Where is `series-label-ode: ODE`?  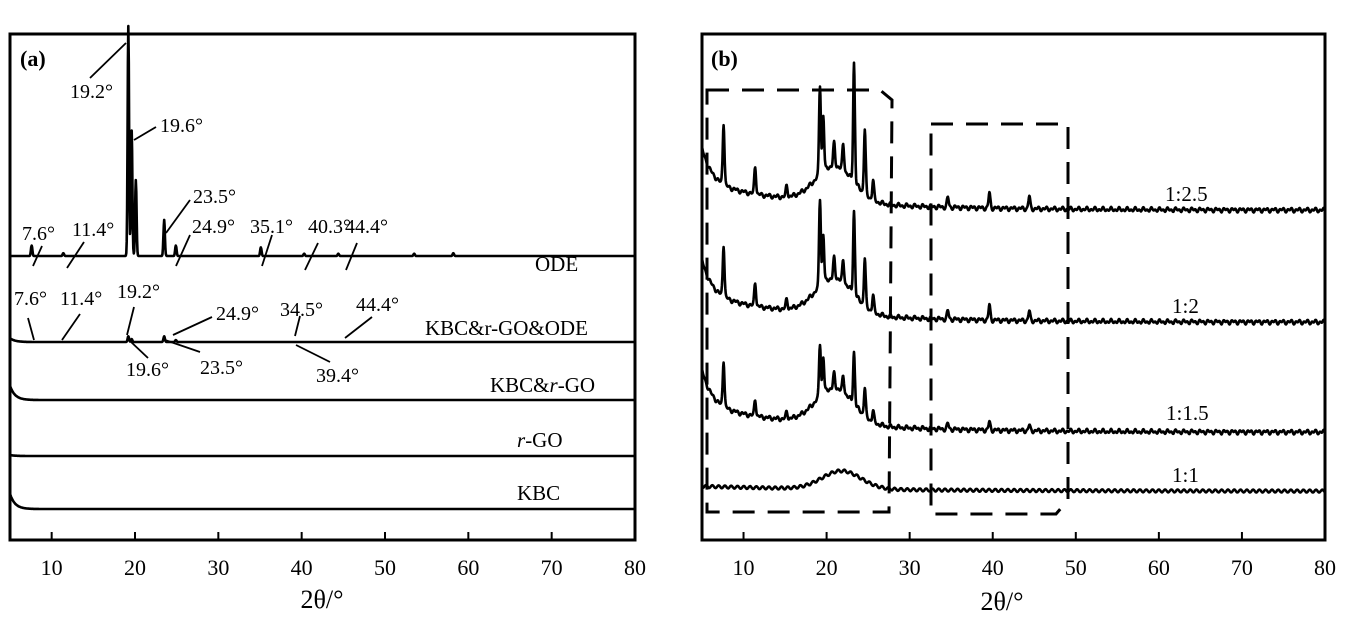
series-label-ode: ODE is located at coordinates (556, 264).